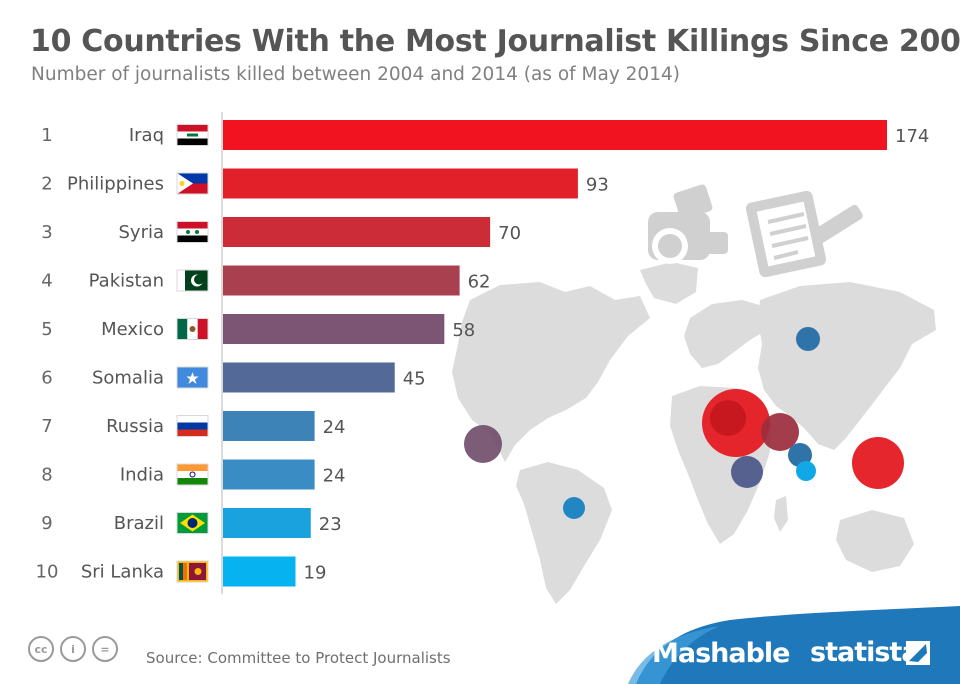 The width and height of the screenshot is (960, 684). Describe the element at coordinates (334, 329) in the screenshot. I see `bar-mexico` at that location.